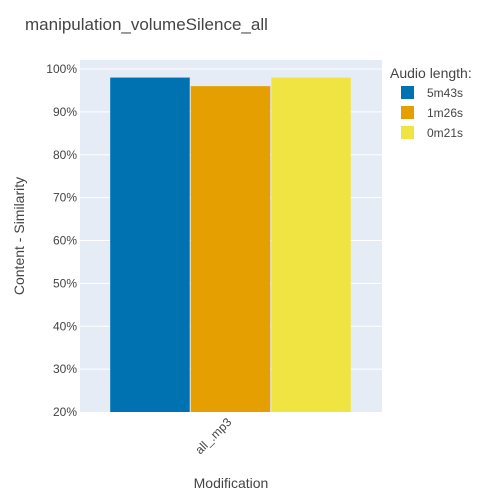 The height and width of the screenshot is (500, 500). Describe the element at coordinates (65, 283) in the screenshot. I see `y-tick-label: 50%` at that location.